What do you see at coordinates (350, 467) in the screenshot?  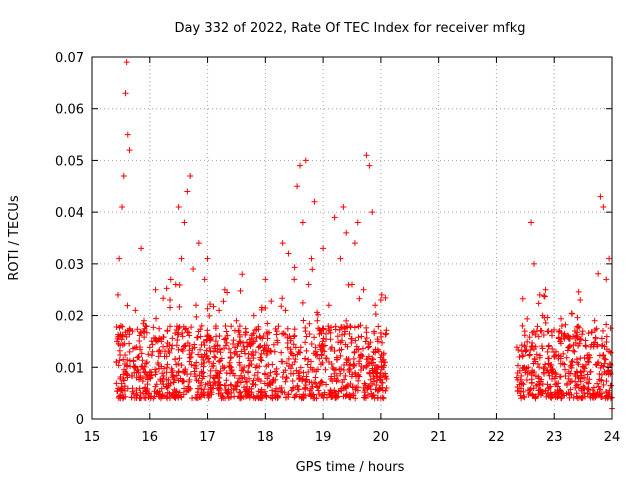 I see `x-axis-label: GPS time / hours` at bounding box center [350, 467].